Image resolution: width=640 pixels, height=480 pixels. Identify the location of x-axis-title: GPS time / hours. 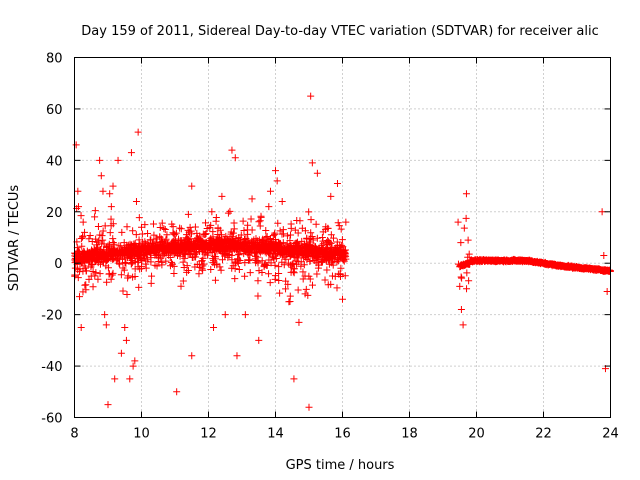
(340, 465).